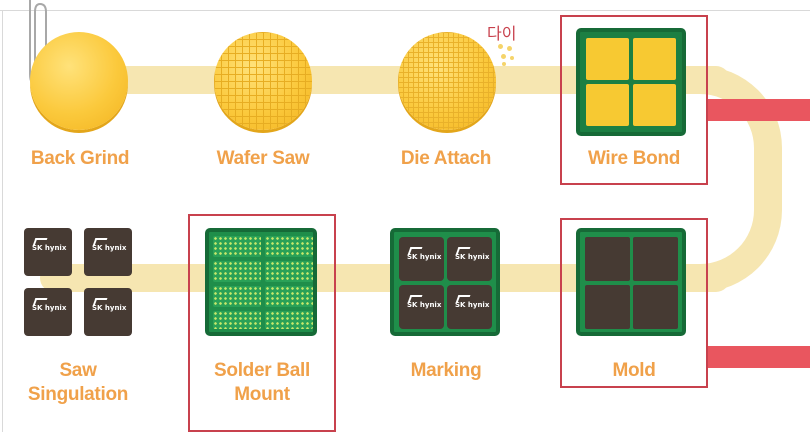 This screenshot has height=432, width=810. What do you see at coordinates (405, 10) in the screenshot?
I see `frame-top-edge` at bounding box center [405, 10].